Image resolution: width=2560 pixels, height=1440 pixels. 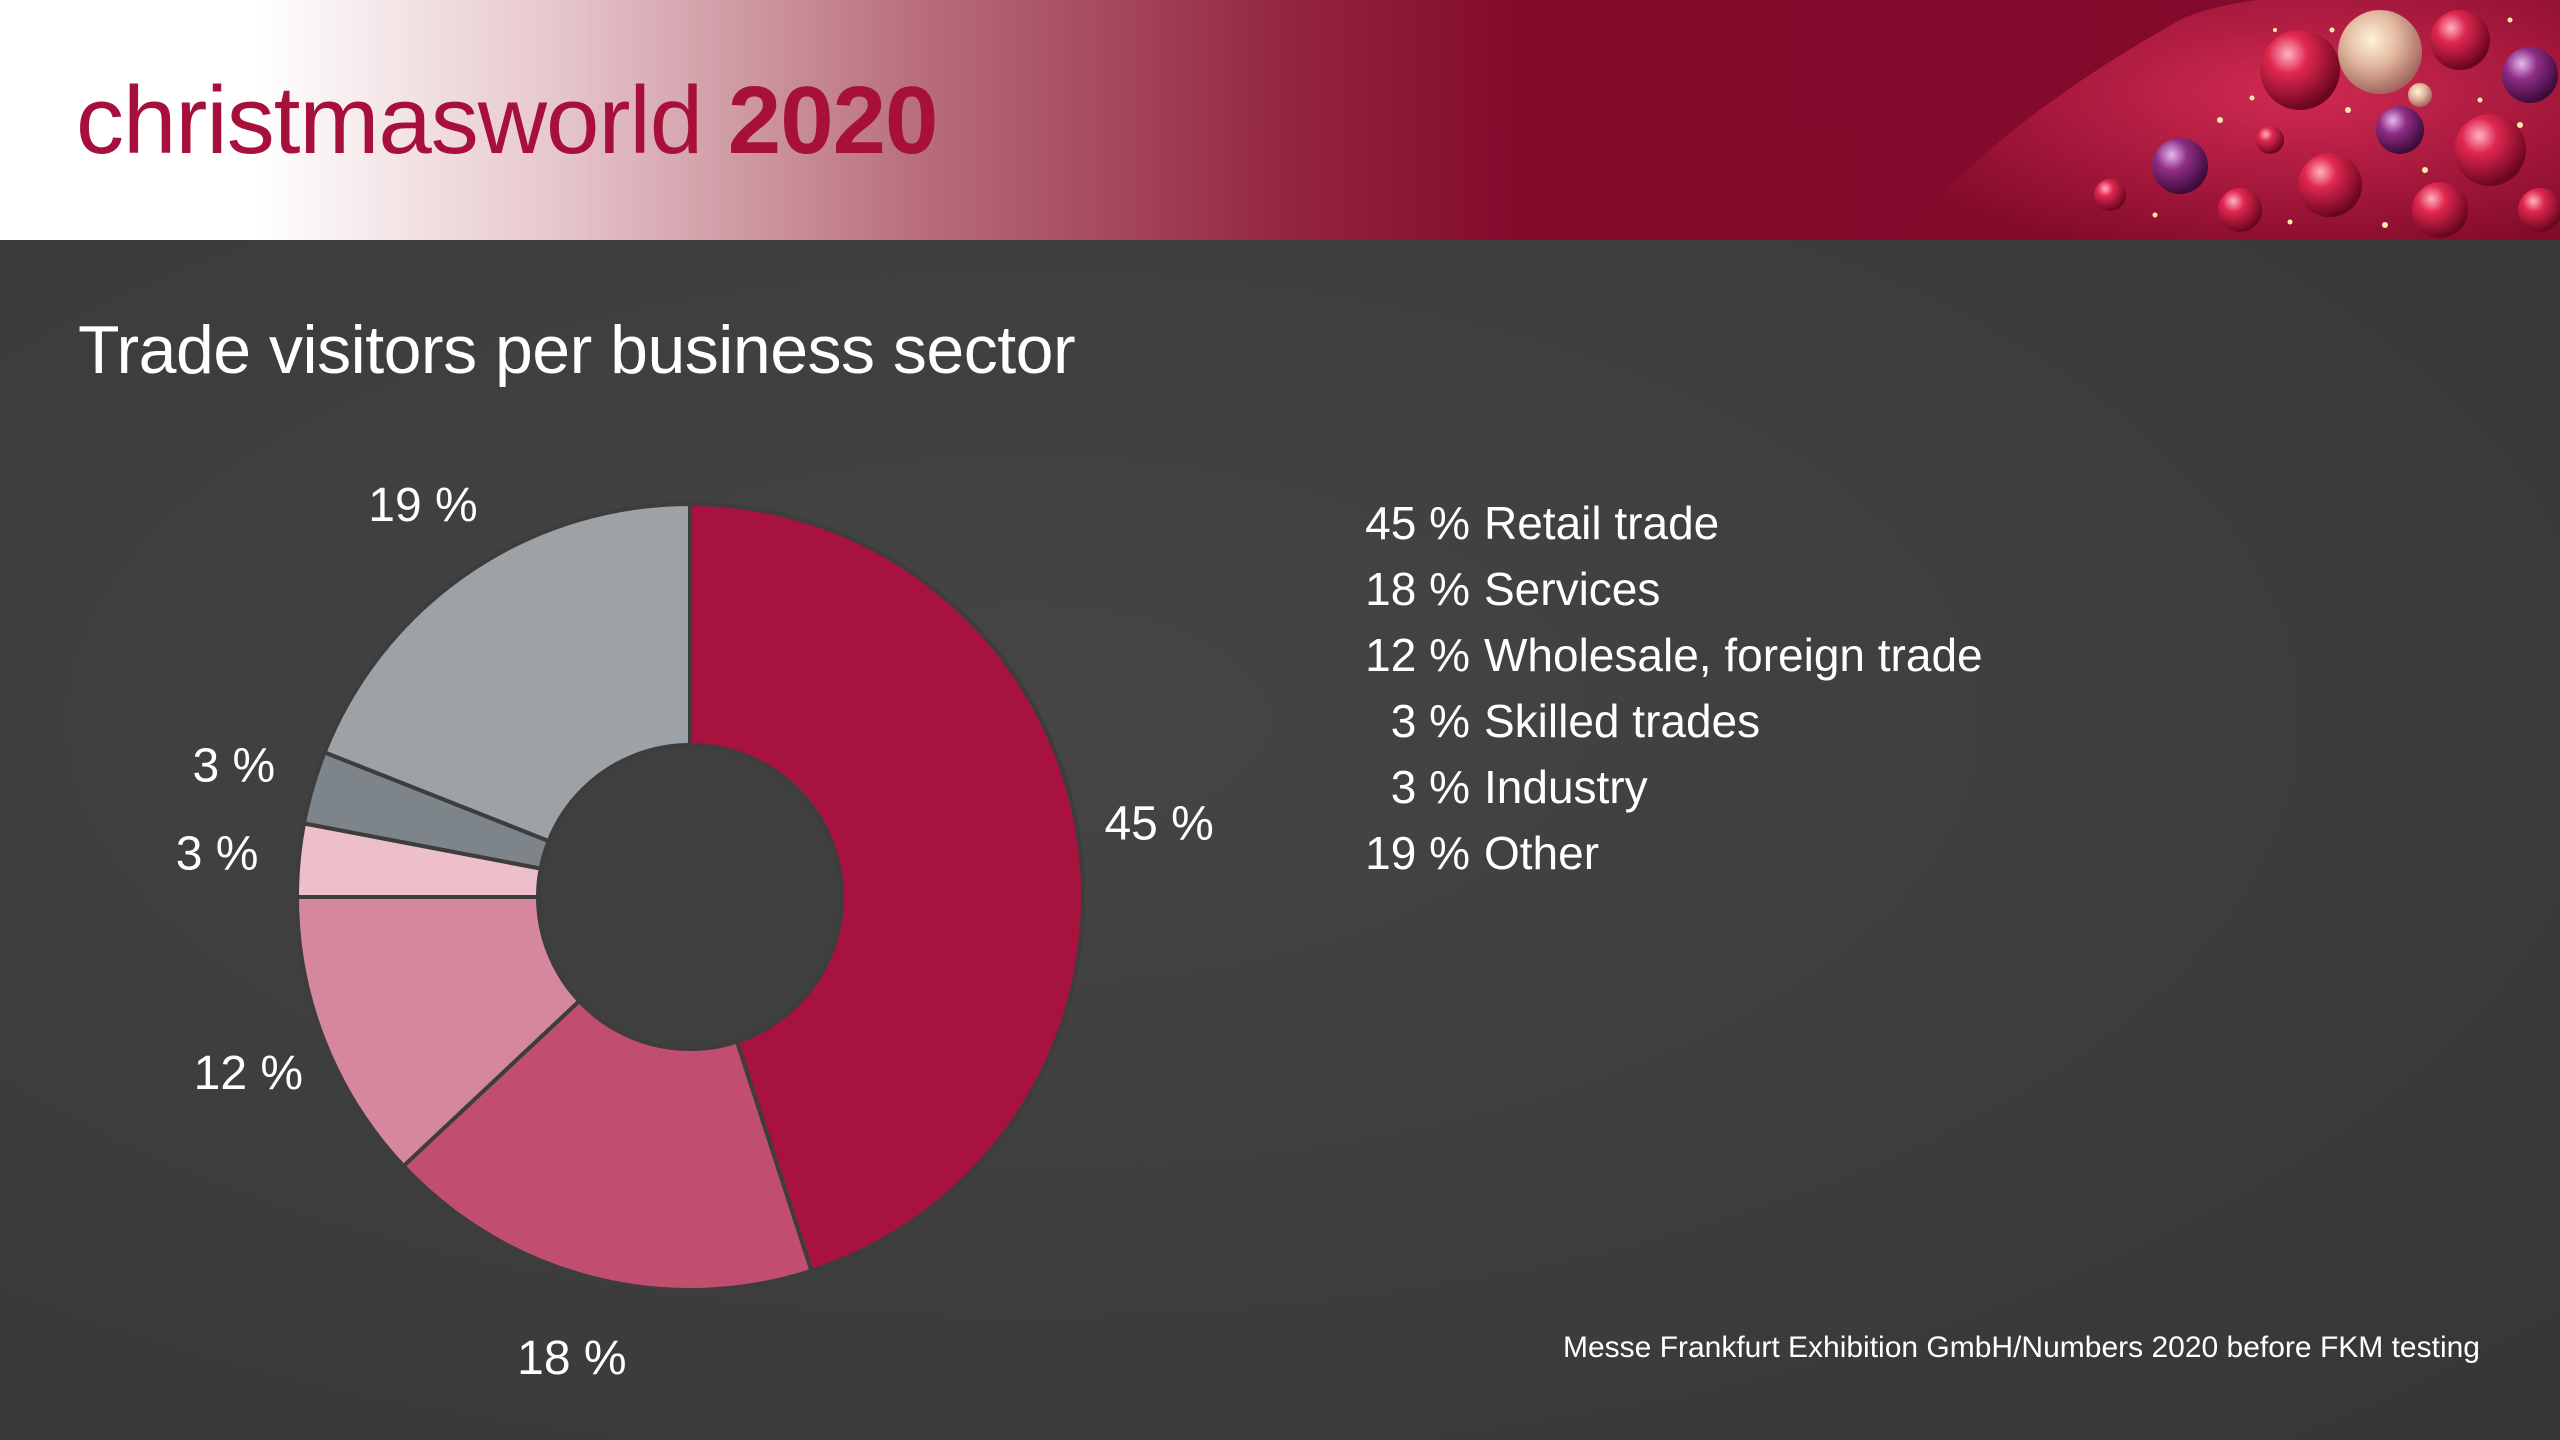 What do you see at coordinates (886, 887) in the screenshot?
I see `donut-slice-retail-trade` at bounding box center [886, 887].